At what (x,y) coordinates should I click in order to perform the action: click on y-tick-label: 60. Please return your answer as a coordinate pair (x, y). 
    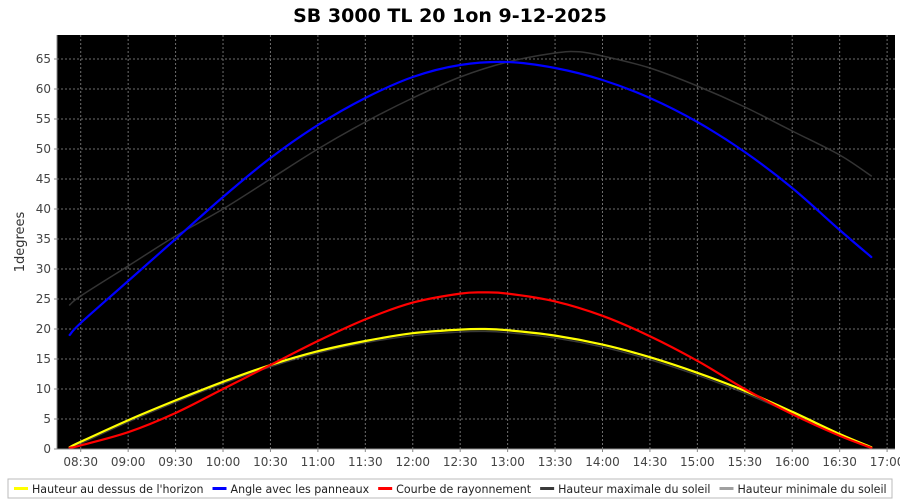
    Looking at the image, I should click on (43, 89).